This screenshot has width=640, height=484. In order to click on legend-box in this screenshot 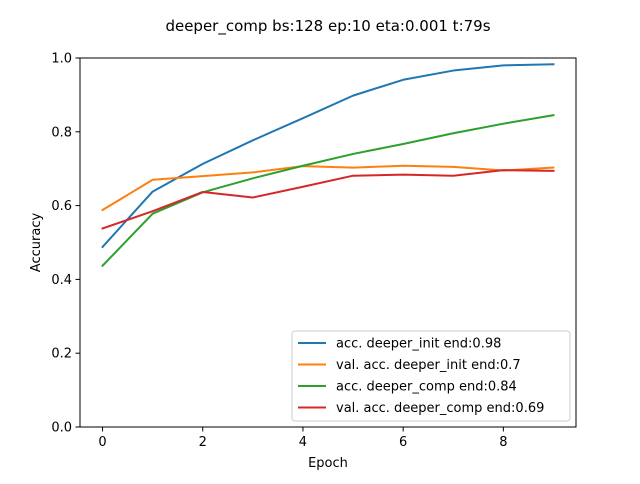, I will do `click(431, 376)`.